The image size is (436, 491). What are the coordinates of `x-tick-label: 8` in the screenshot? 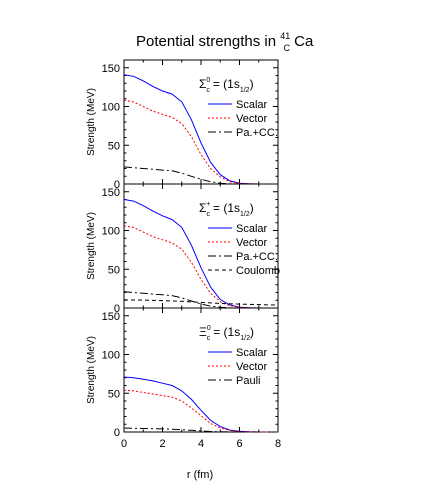 It's located at (278, 444).